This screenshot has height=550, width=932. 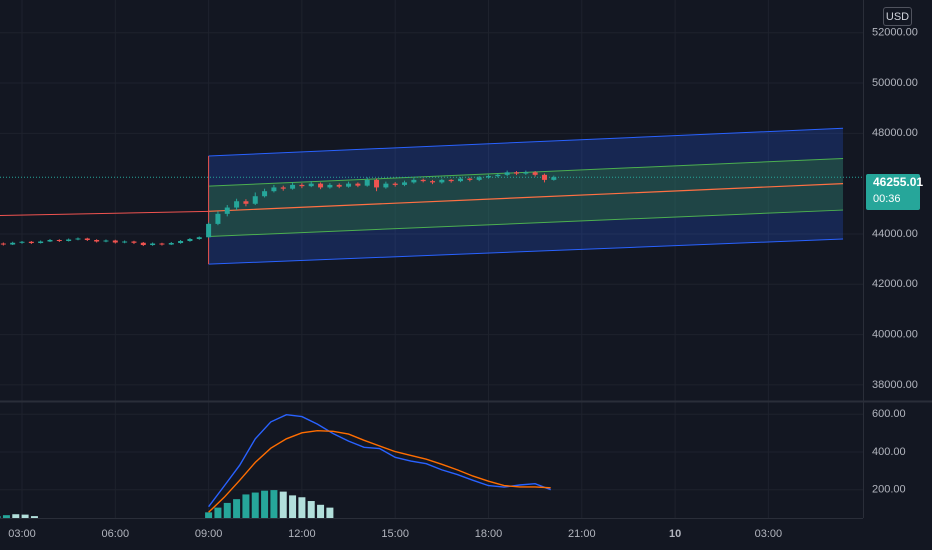 I want to click on bar-countdown: 00:36, so click(x=887, y=199).